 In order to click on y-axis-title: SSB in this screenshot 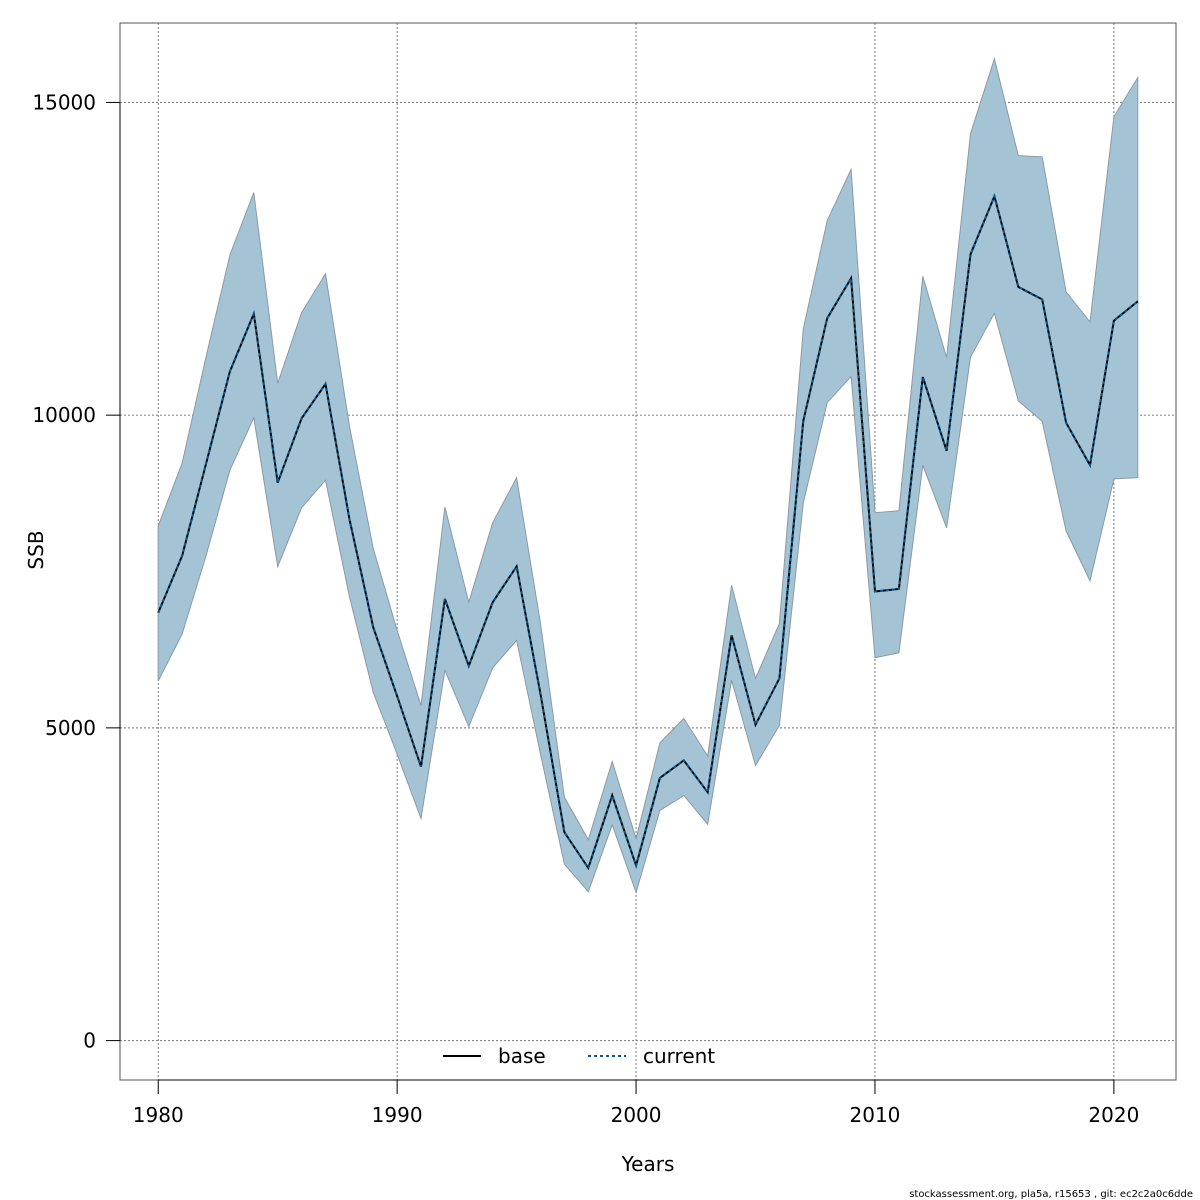, I will do `click(36, 549)`.